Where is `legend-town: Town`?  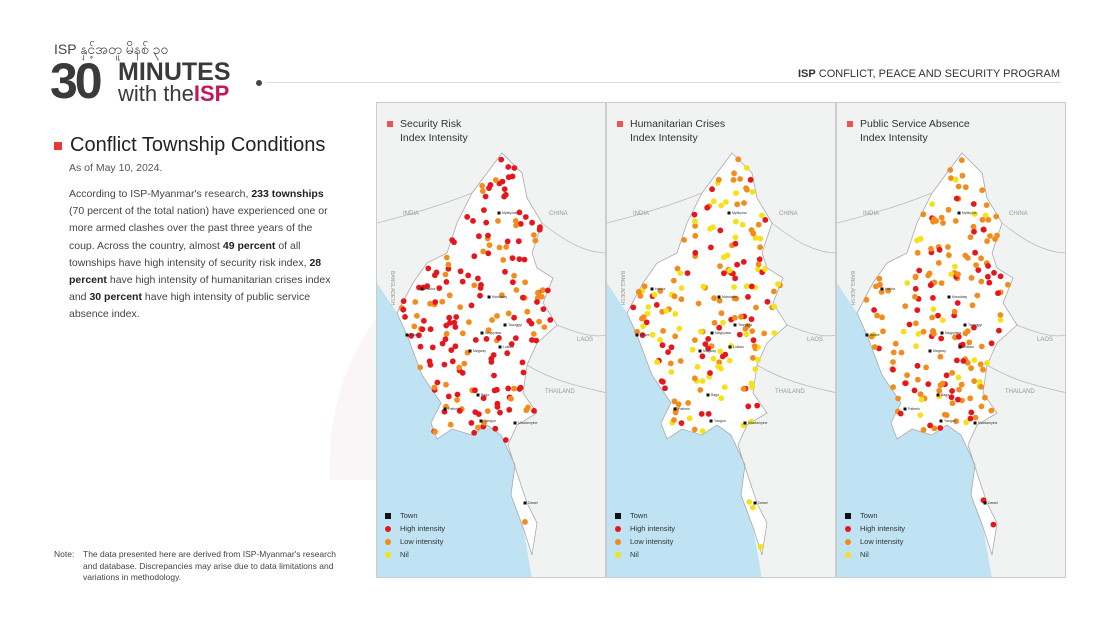
legend-town: Town is located at coordinates (875, 515).